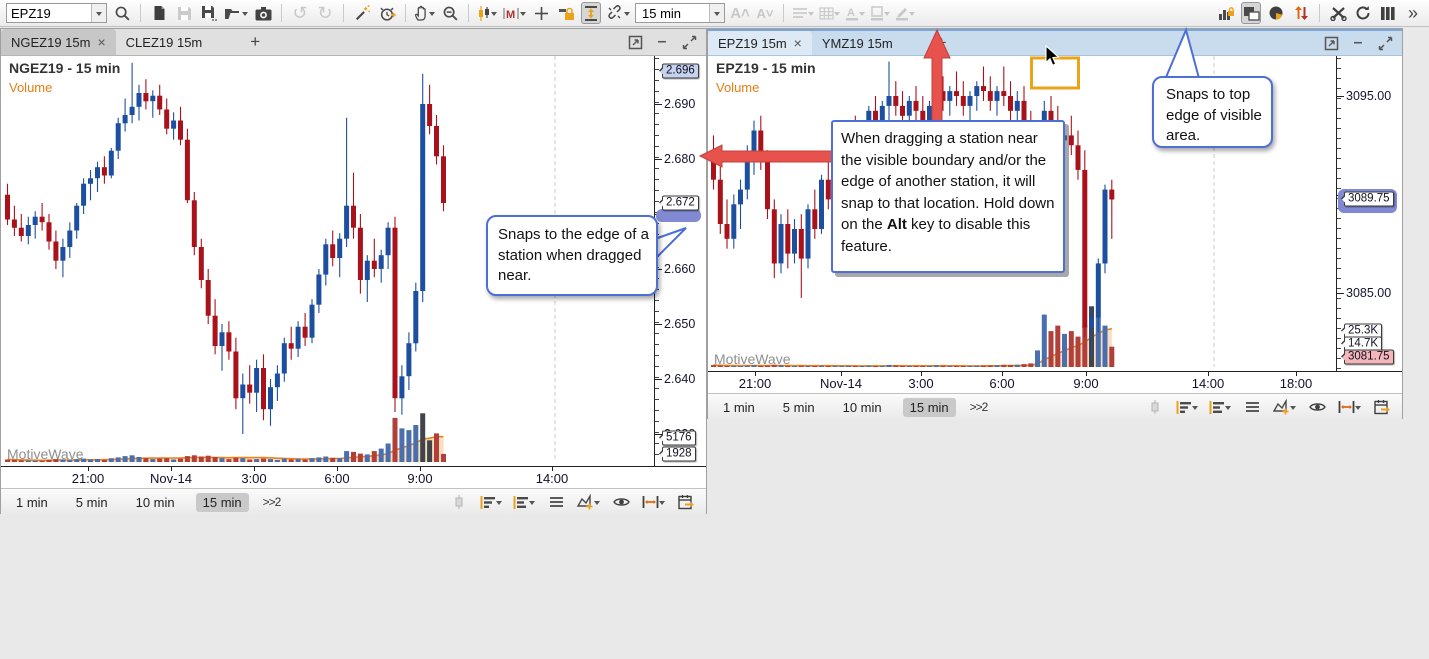 The image size is (1429, 659). What do you see at coordinates (541, 13) in the screenshot?
I see `crosshair-button` at bounding box center [541, 13].